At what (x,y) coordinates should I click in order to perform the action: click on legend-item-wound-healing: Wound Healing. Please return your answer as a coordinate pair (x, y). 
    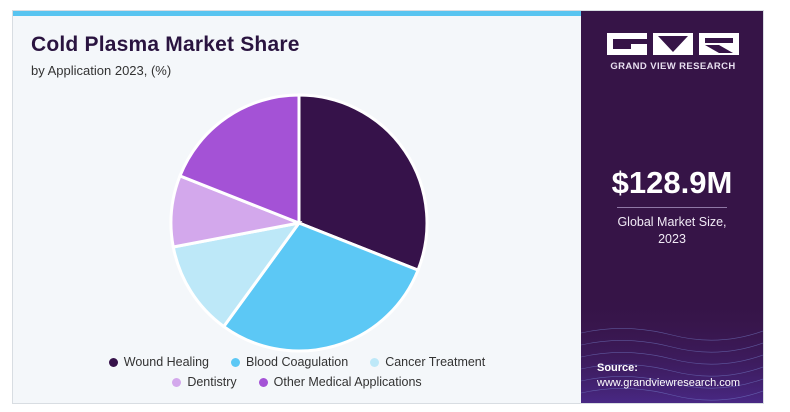
    Looking at the image, I should click on (159, 362).